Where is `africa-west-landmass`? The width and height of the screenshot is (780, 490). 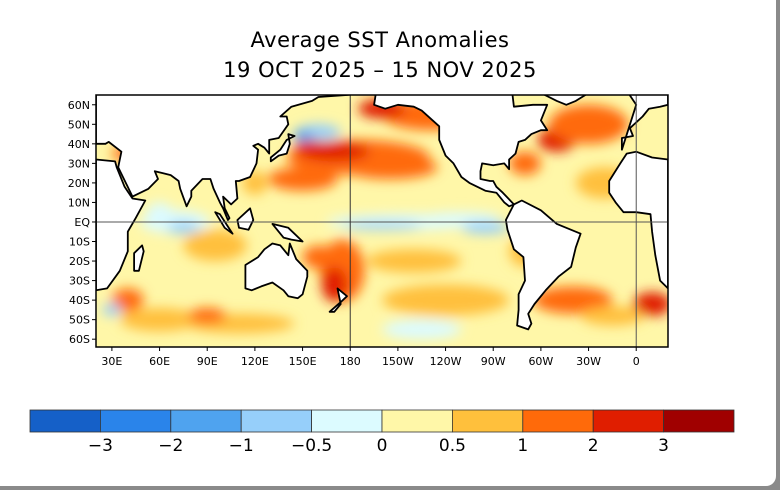
africa-west-landmass is located at coordinates (638, 220).